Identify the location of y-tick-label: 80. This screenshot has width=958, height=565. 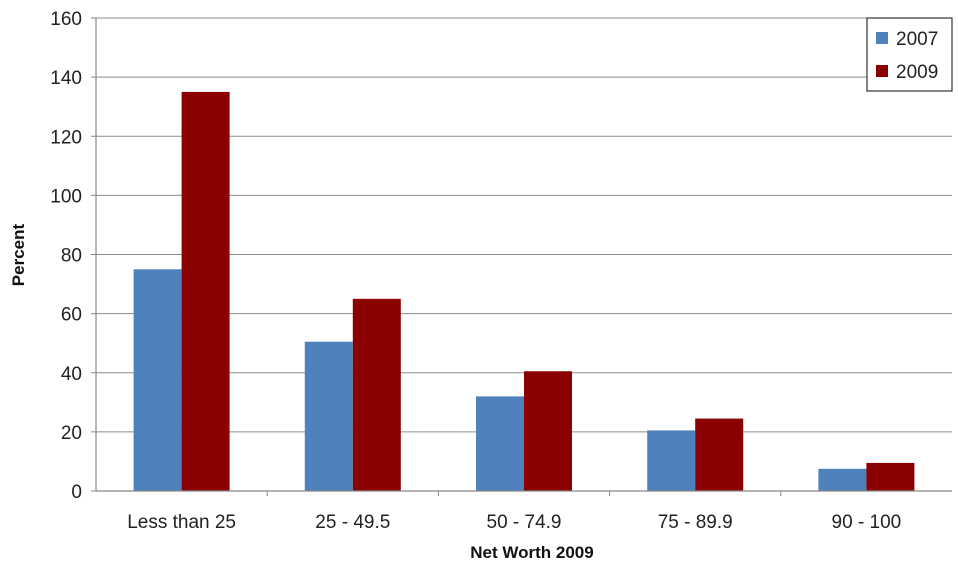
(71, 256).